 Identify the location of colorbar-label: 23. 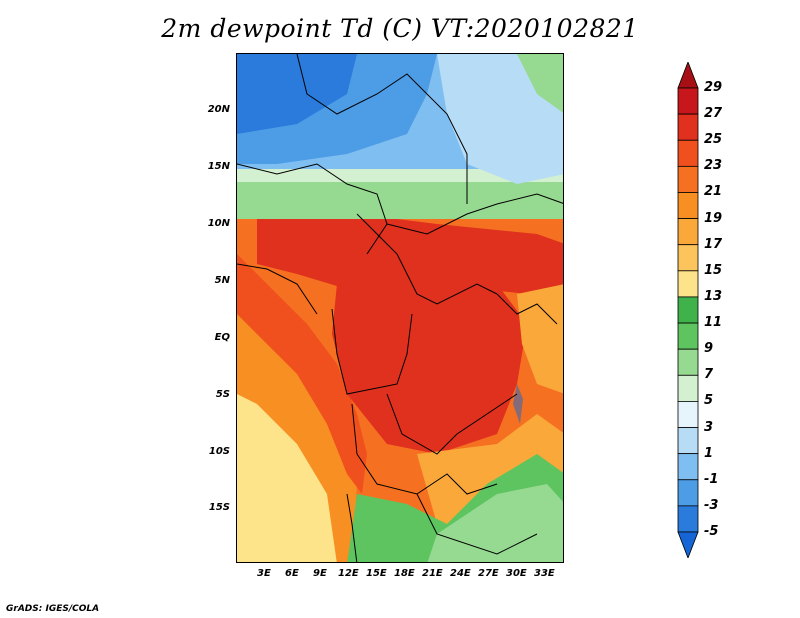
(713, 166).